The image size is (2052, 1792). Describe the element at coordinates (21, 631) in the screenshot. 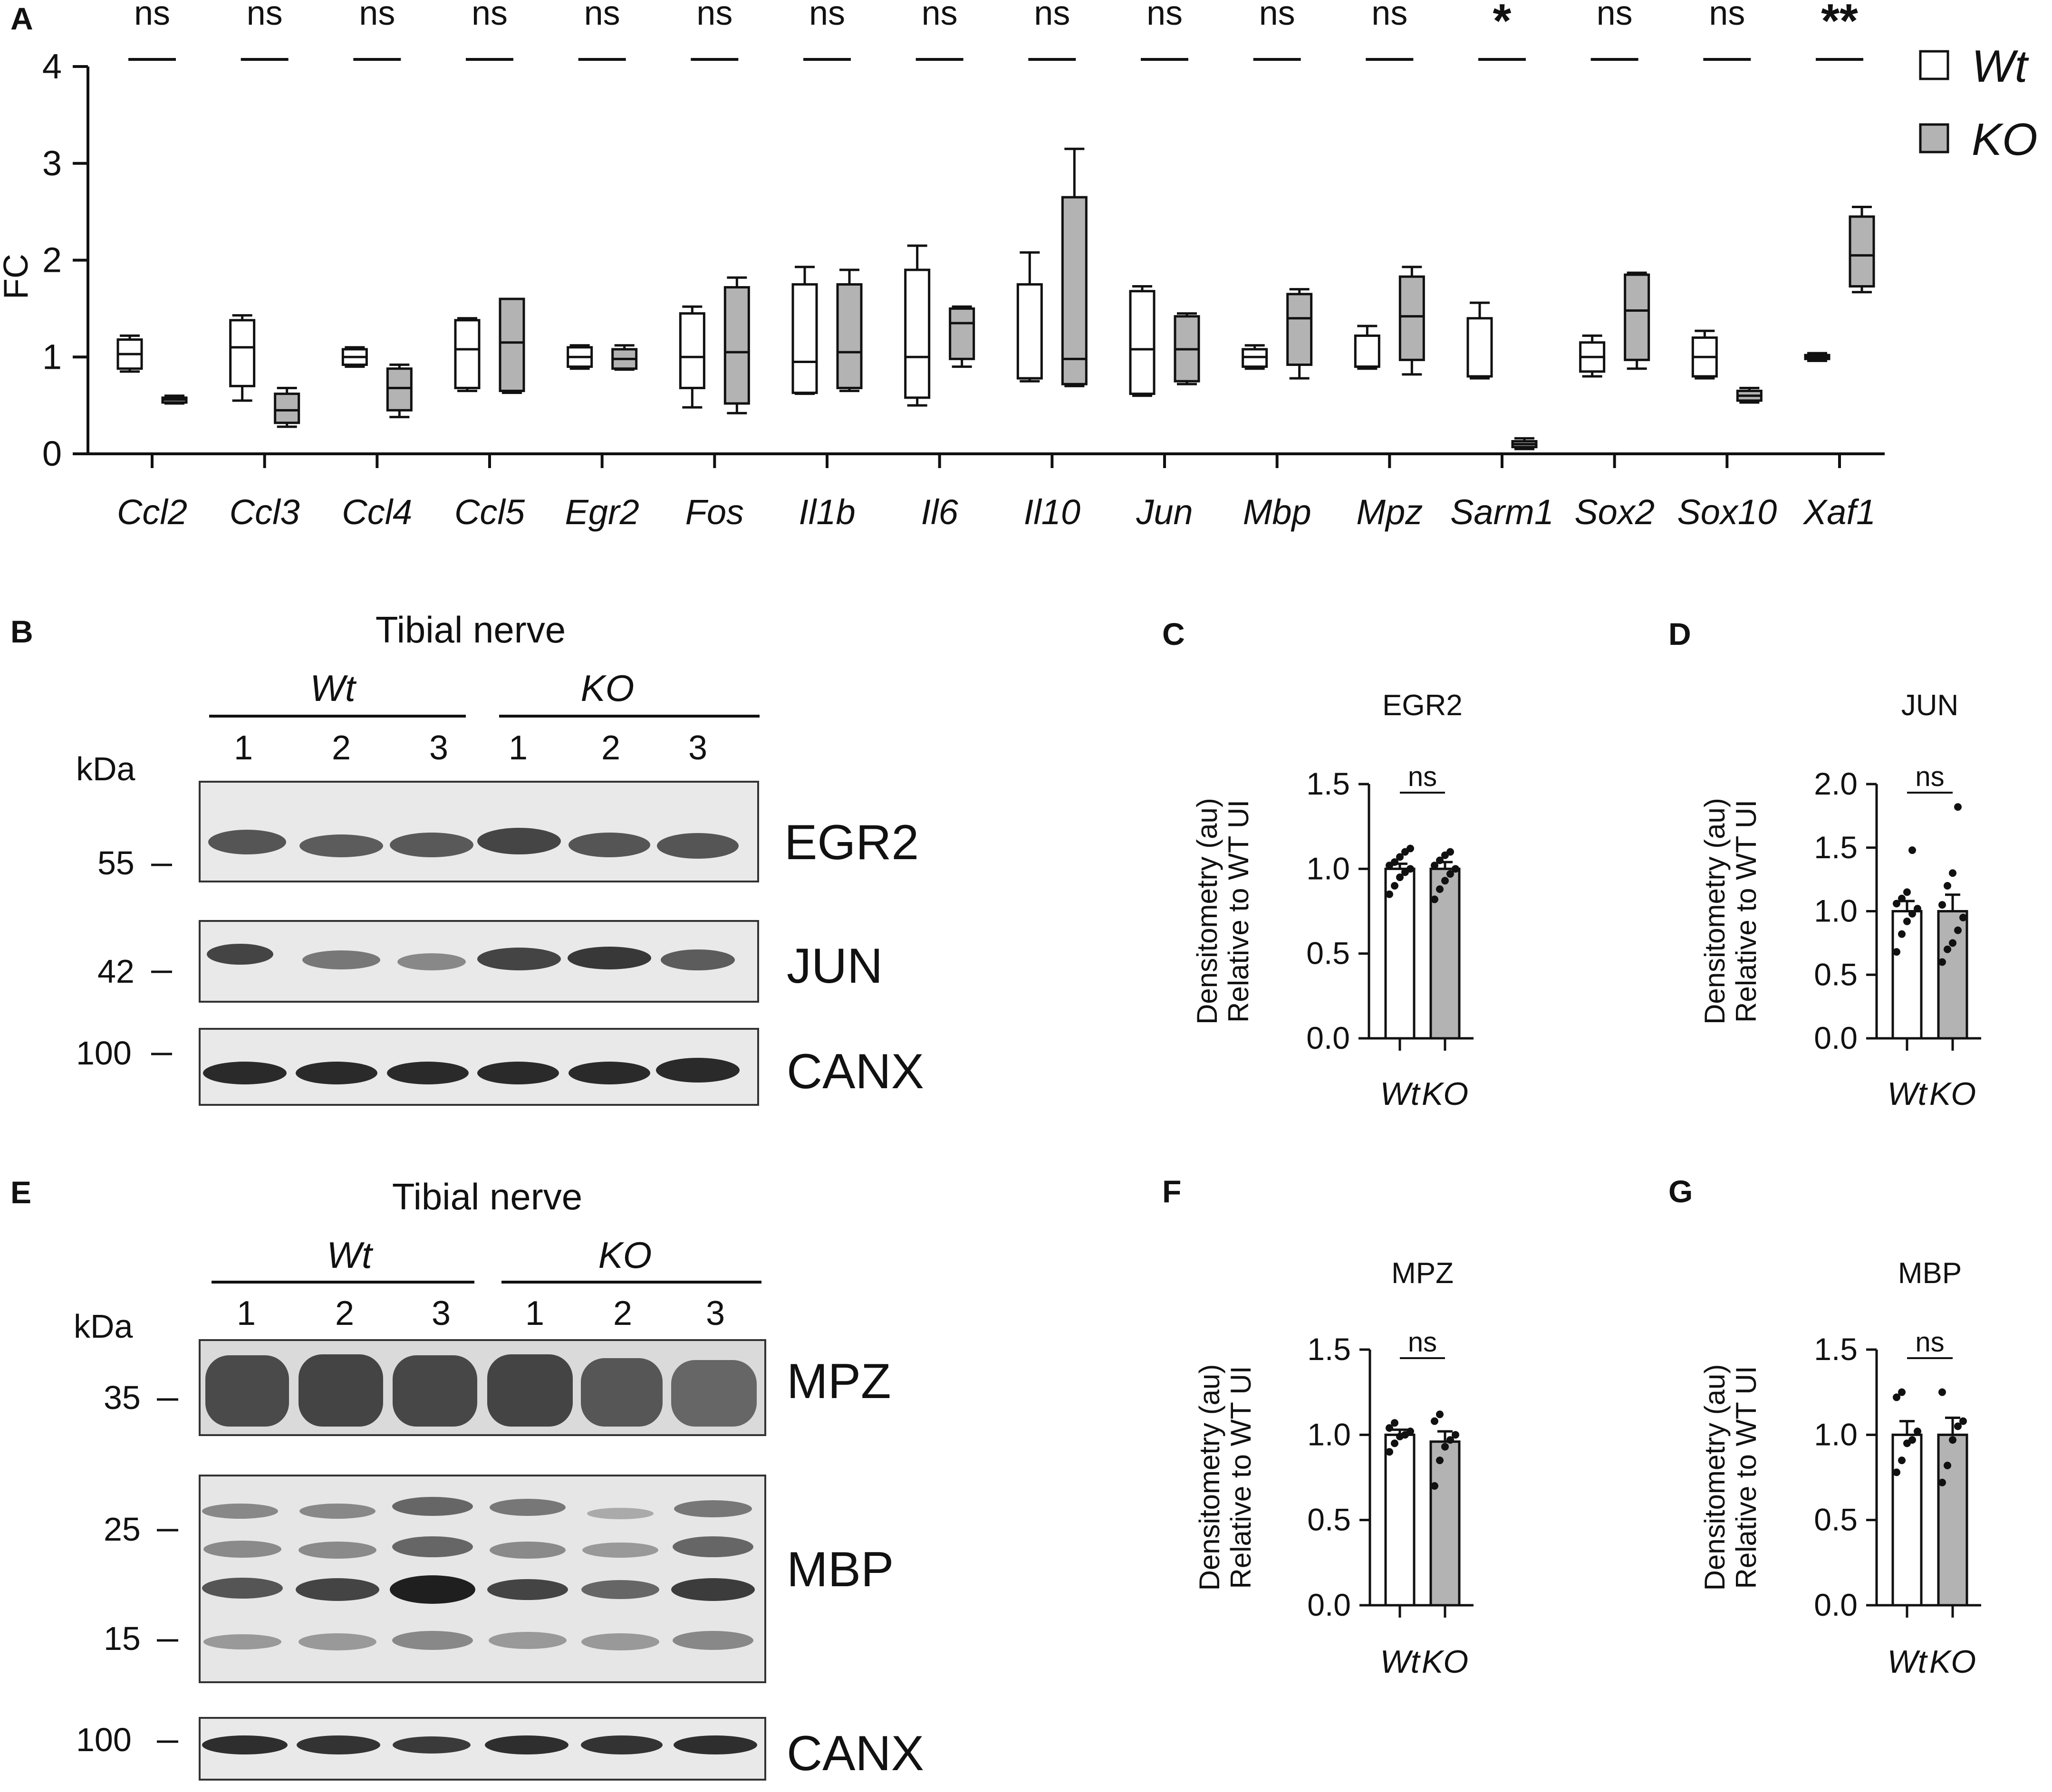

I see `panel-letter-b: B` at that location.